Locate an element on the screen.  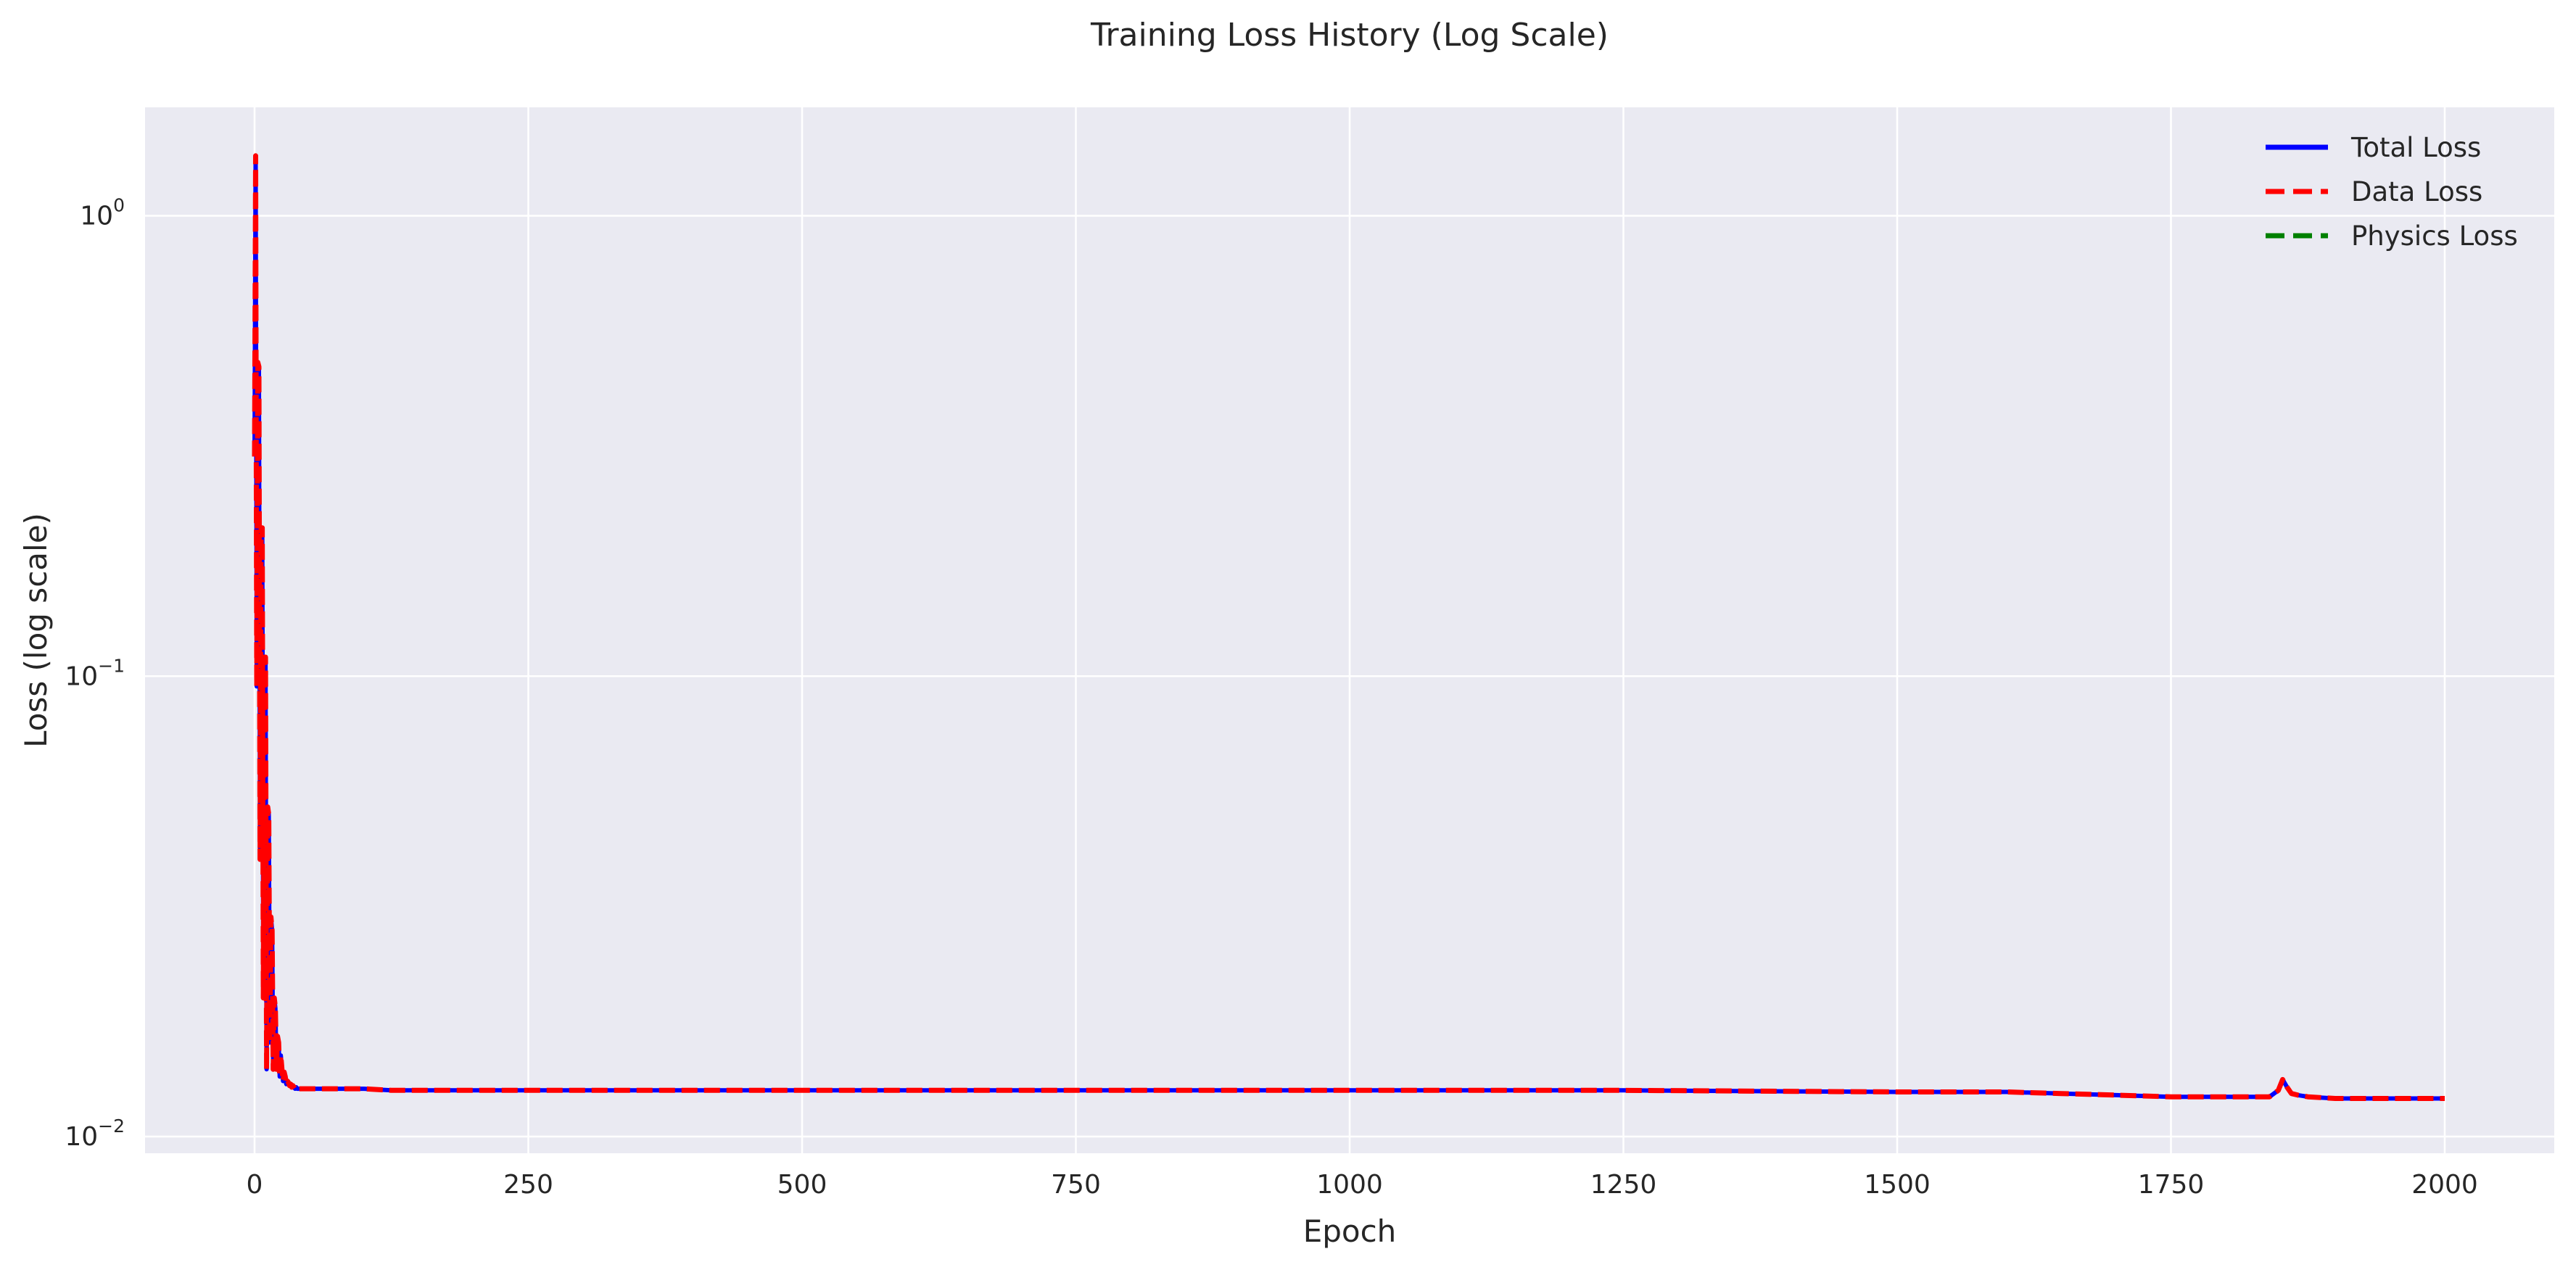
legend: Total Loss Data Loss Physics Loss is located at coordinates (2392, 192).